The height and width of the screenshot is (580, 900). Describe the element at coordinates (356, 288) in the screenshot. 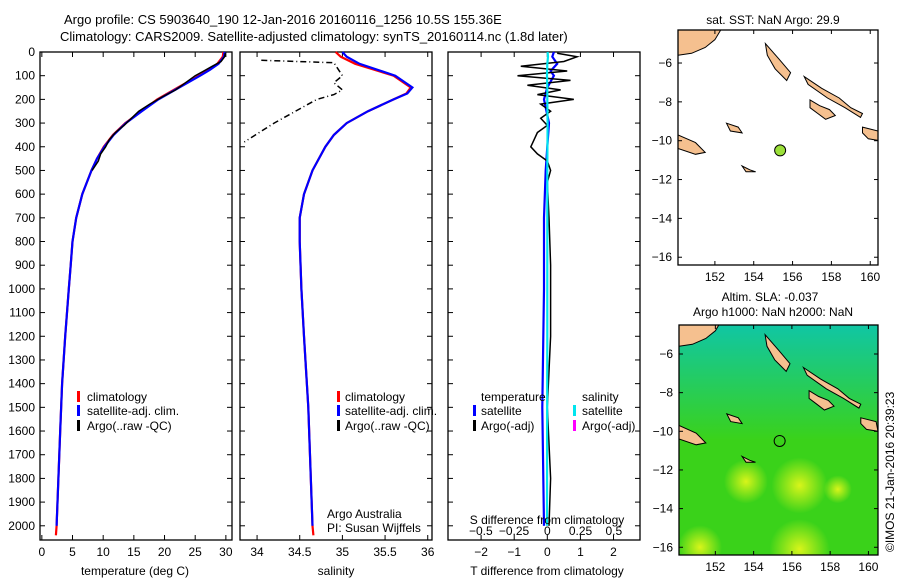

I see `series-satellite-adj-clim-` at that location.